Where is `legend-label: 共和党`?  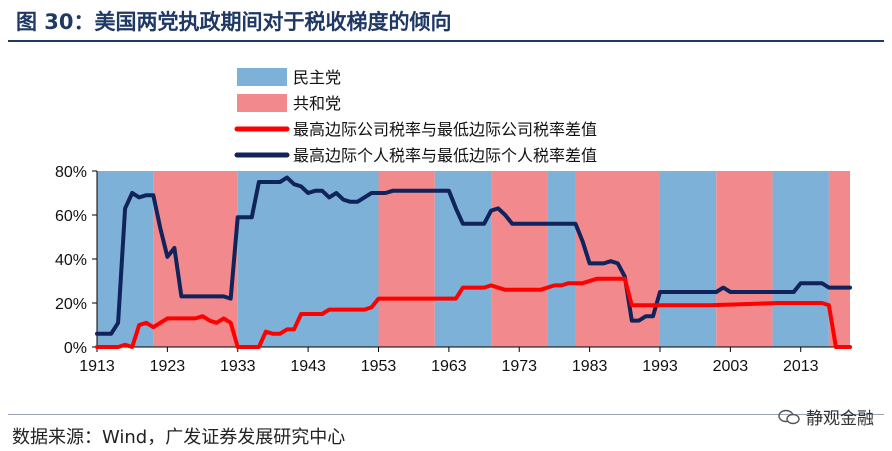
legend-label: 共和党 is located at coordinates (317, 103).